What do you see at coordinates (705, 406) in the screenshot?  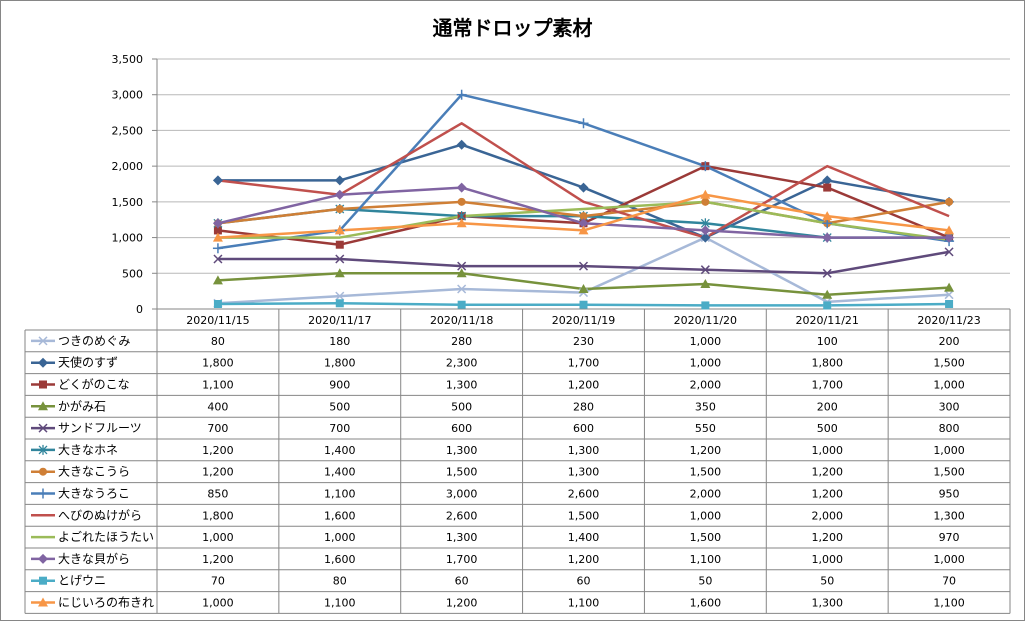 I see `table-cell-value: 350` at bounding box center [705, 406].